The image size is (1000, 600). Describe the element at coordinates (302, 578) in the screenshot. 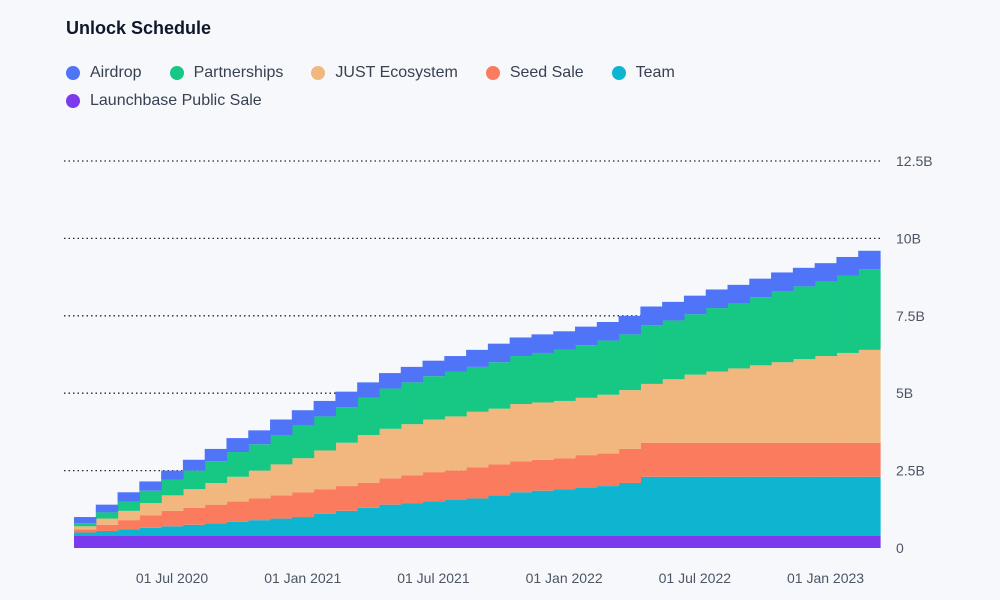

I see `x-tick-label: 01 Jan 2021` at that location.